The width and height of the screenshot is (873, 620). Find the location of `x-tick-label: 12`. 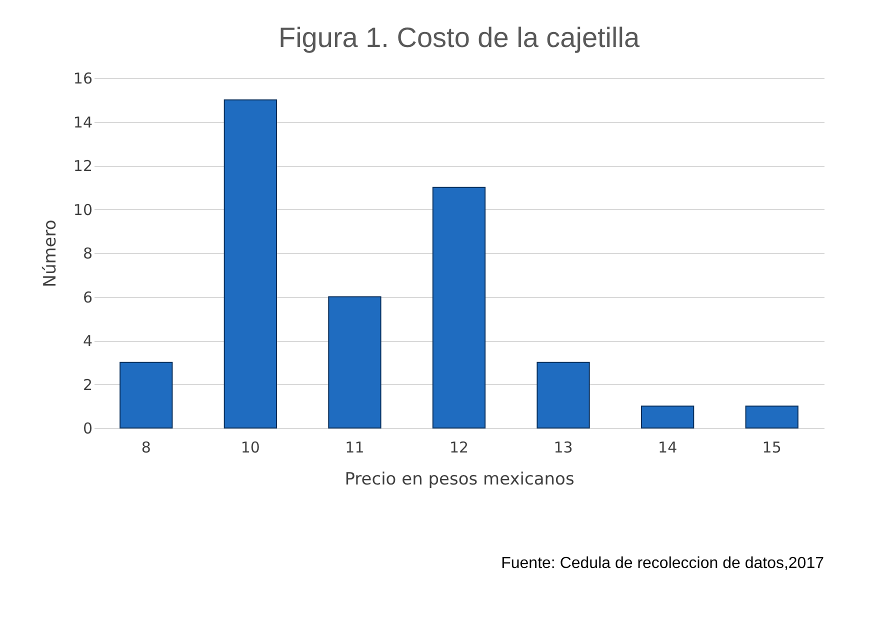

x-tick-label: 12 is located at coordinates (459, 447).